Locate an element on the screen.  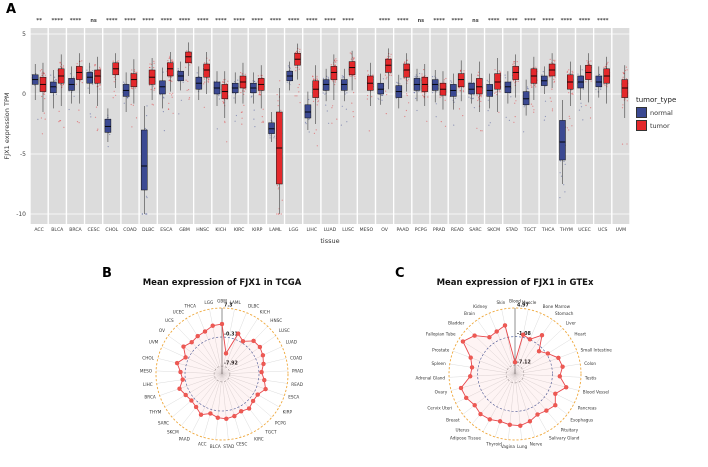
radar-gtex-title: Mean expression of FJX1 in GTEx is located at coordinates (515, 283).